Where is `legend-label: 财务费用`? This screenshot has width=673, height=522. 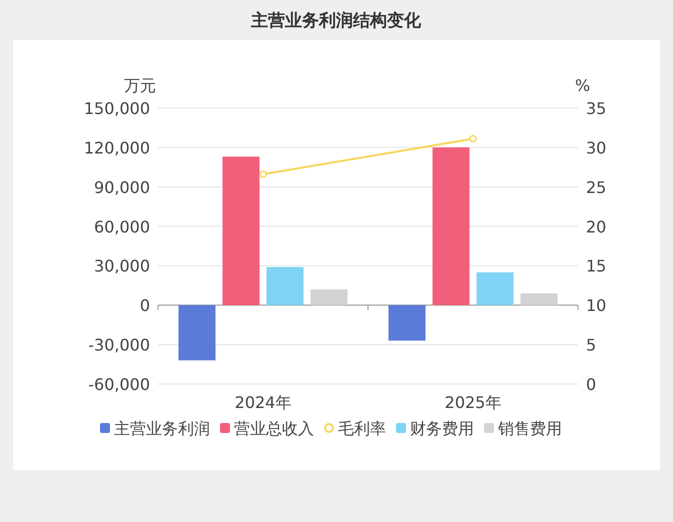 legend-label: 财务费用 is located at coordinates (442, 428).